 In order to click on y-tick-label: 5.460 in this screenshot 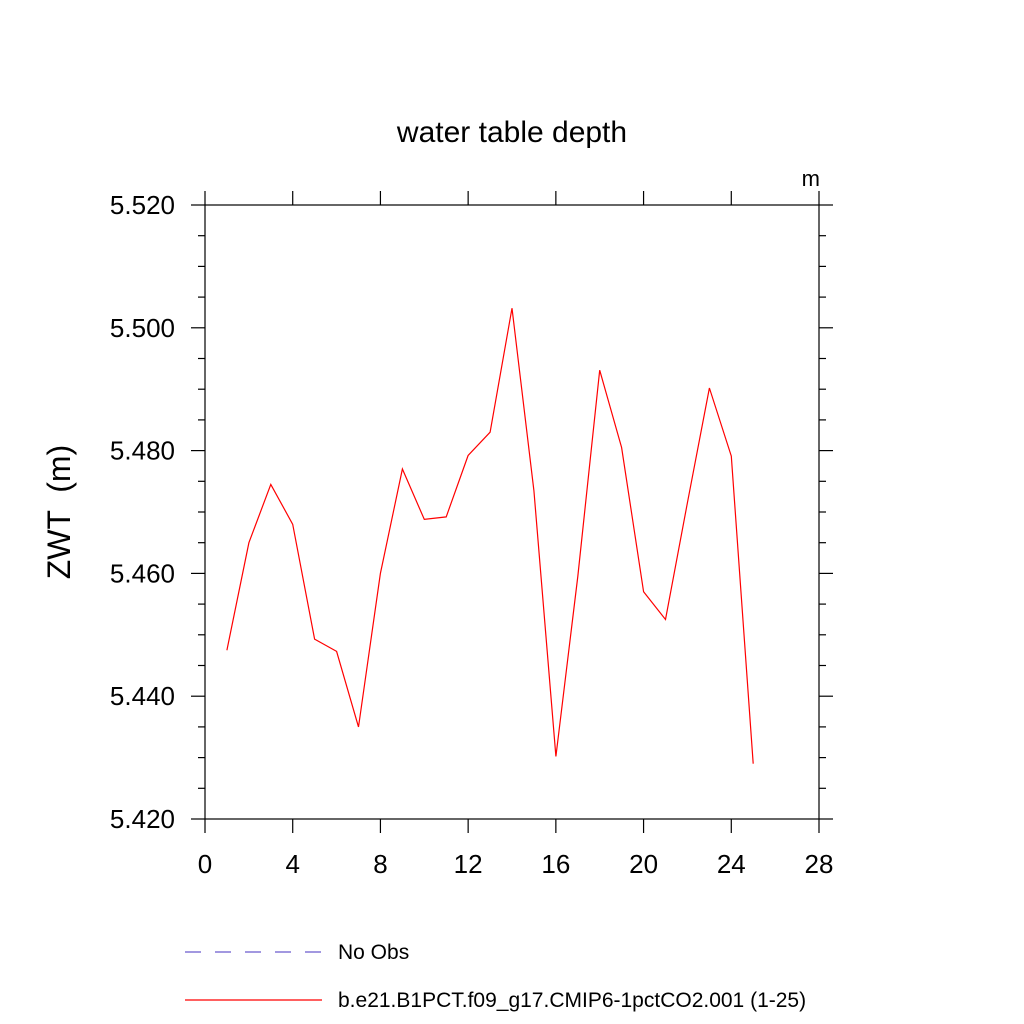, I will do `click(142, 573)`.